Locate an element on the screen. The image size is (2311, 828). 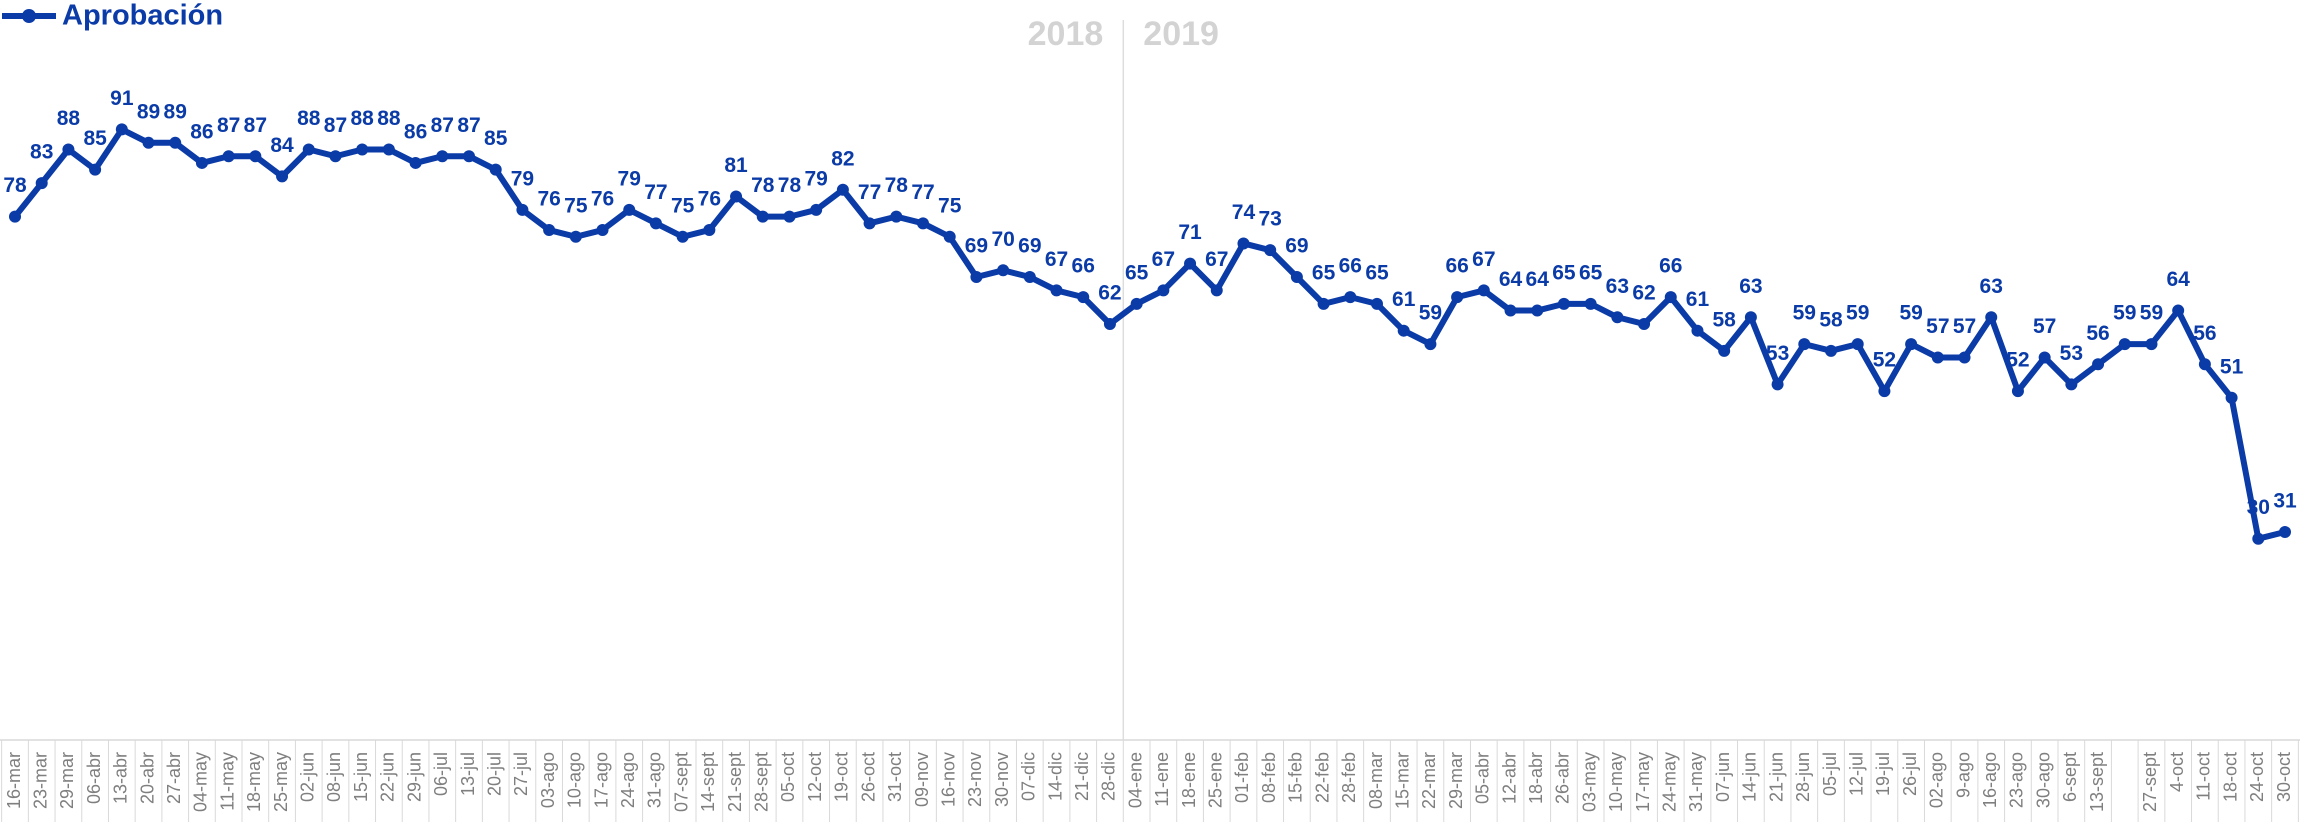
x-tick-label: 08-feb is located at coordinates (1269, 777).